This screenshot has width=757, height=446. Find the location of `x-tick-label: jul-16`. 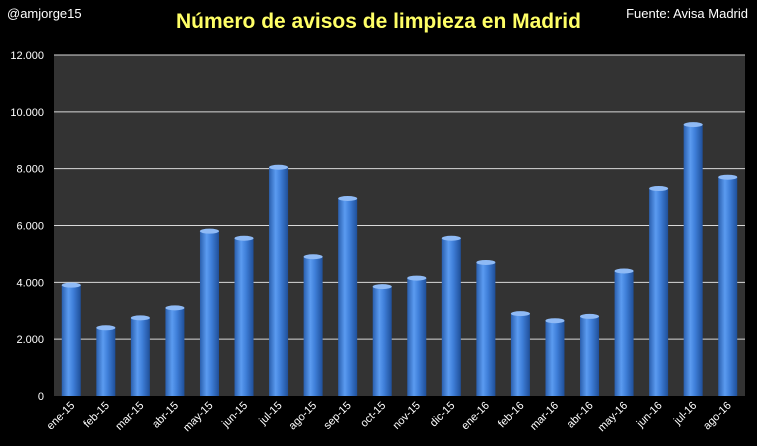

x-tick-label: jul-16 is located at coordinates (685, 414).